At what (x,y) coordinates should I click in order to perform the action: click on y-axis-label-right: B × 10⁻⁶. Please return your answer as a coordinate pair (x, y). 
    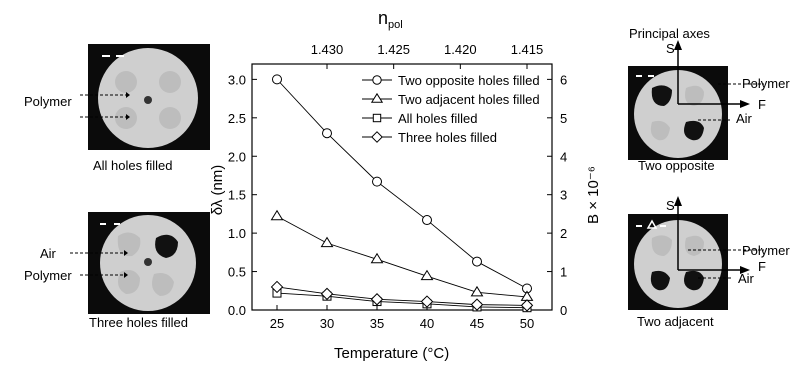
    Looking at the image, I should click on (593, 195).